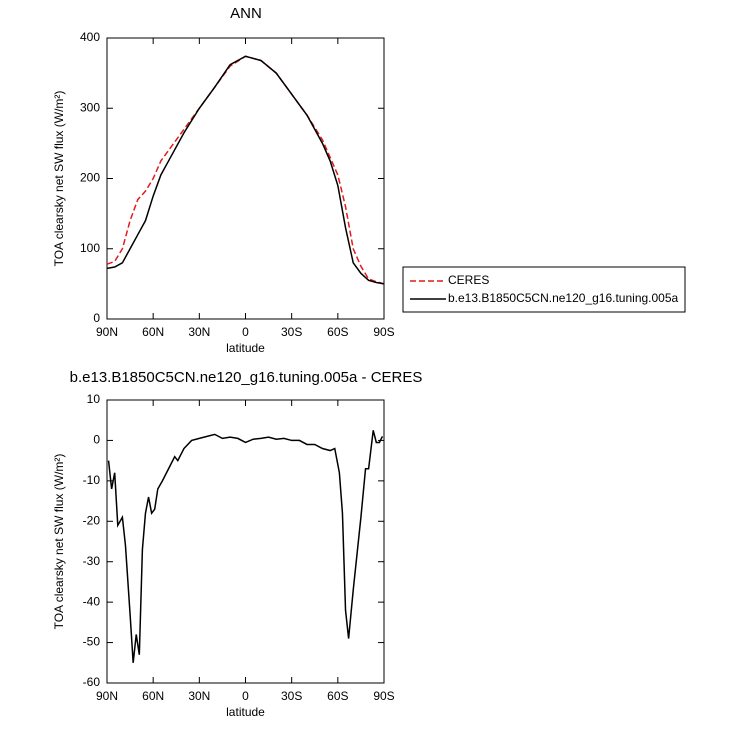 The width and height of the screenshot is (733, 733). Describe the element at coordinates (90, 37) in the screenshot. I see `y-tick-label: 400` at that location.